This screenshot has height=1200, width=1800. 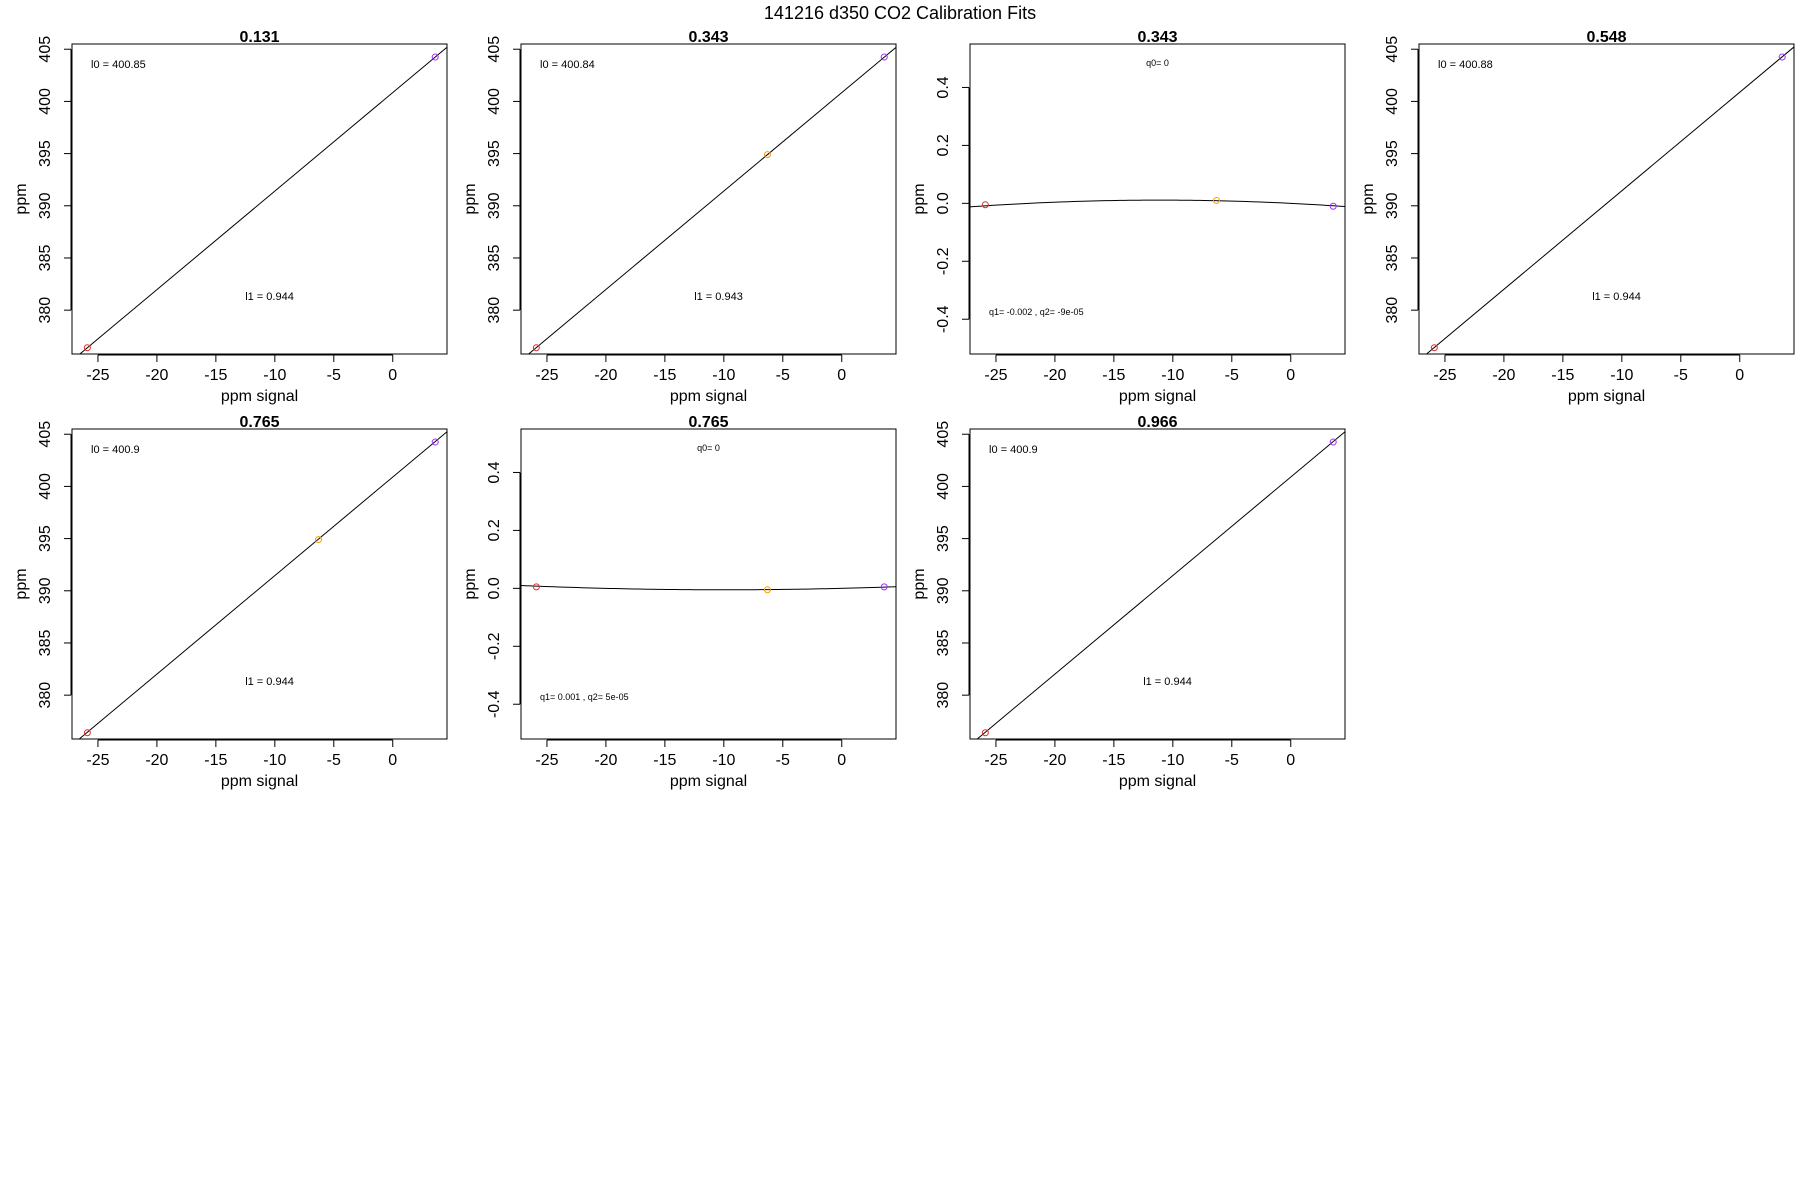 What do you see at coordinates (1606, 37) in the screenshot?
I see `panel-title: 0.548` at bounding box center [1606, 37].